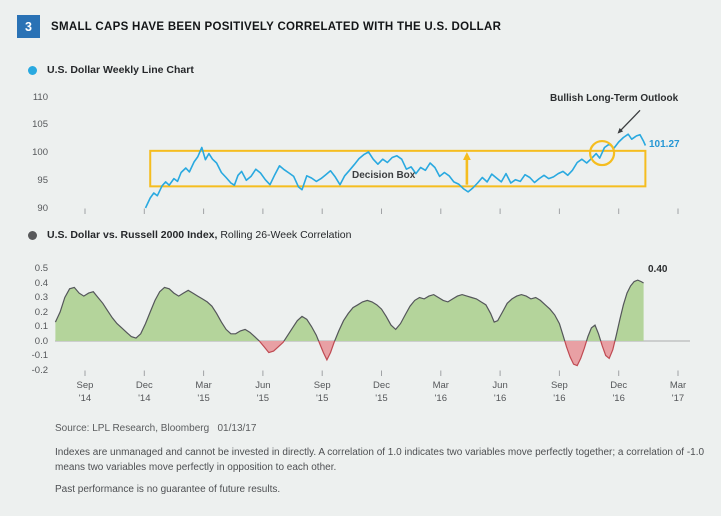  What do you see at coordinates (664, 144) in the screenshot?
I see `dollar-end-value-label: 101.27` at bounding box center [664, 144].